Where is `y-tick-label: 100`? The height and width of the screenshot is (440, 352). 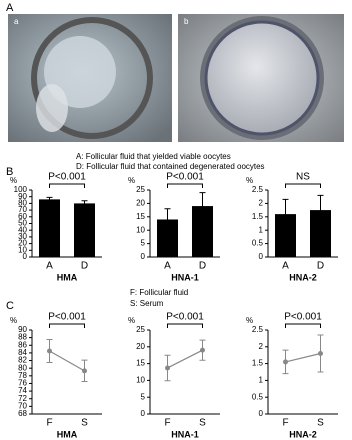
y-tick-label: 100 is located at coordinates (21, 189).